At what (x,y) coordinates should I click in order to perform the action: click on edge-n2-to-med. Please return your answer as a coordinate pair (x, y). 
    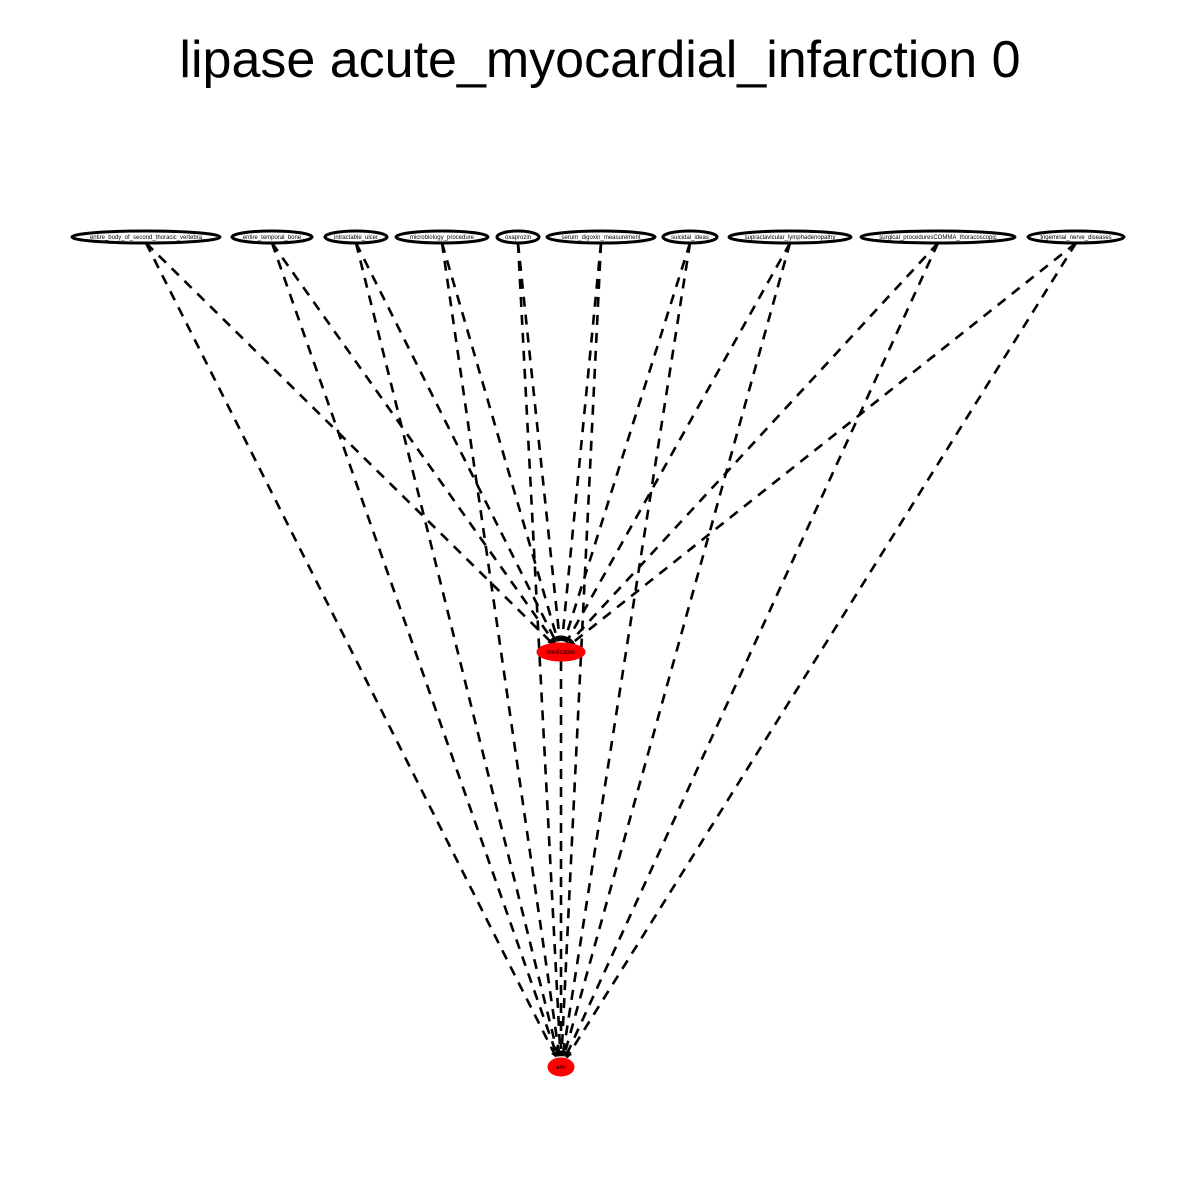
    Looking at the image, I should click on (413, 443).